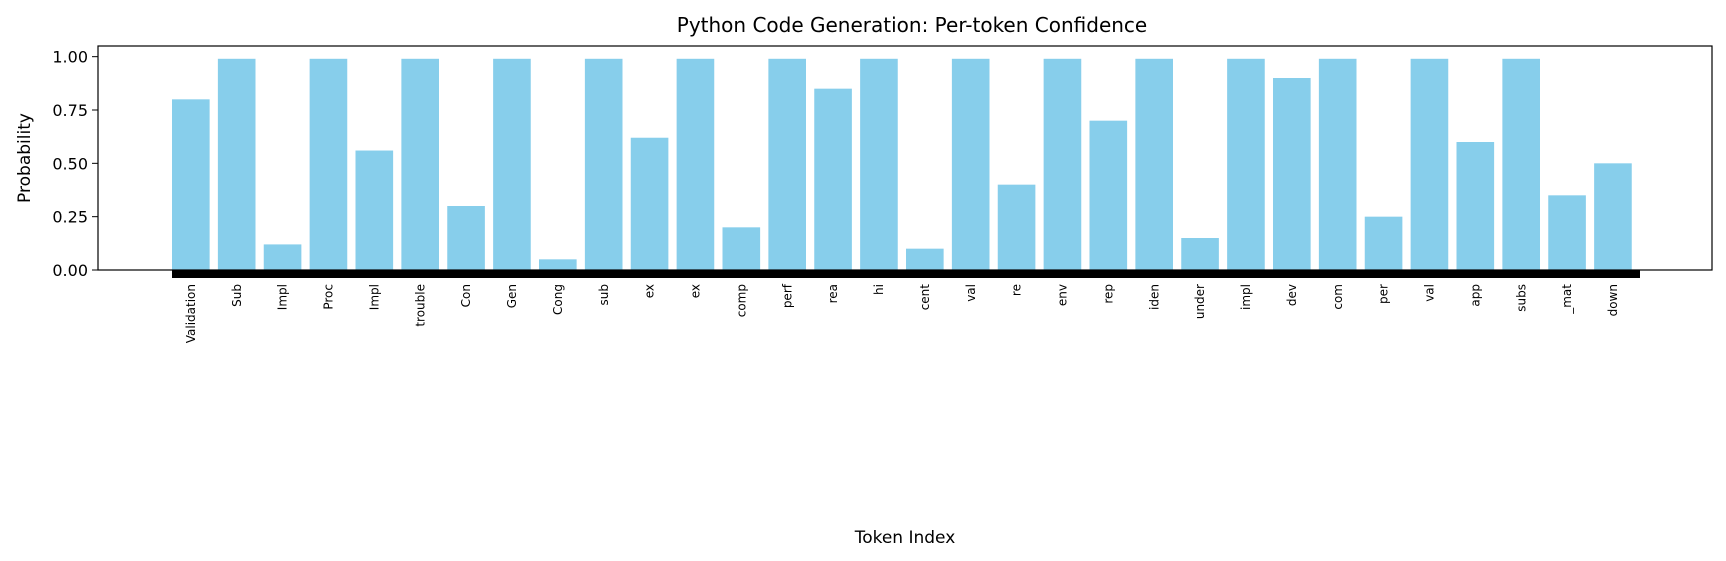  I want to click on x-tick-label: subs, so click(1521, 298).